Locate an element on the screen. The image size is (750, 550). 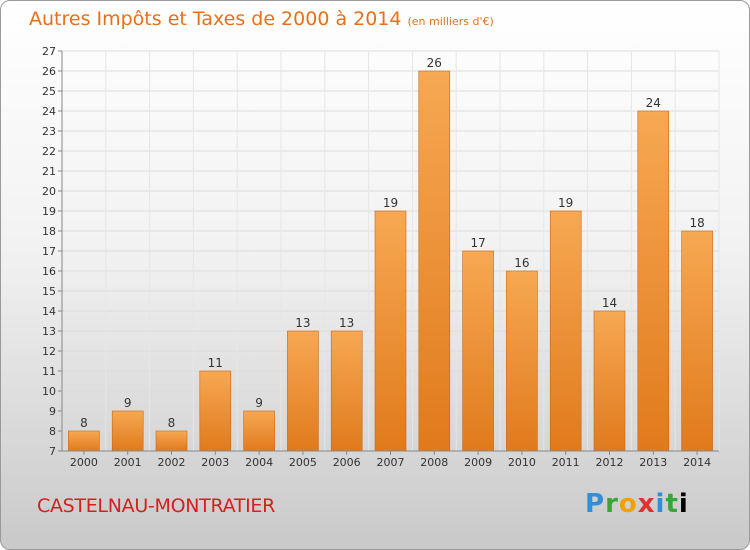
y-tick-label: 19 is located at coordinates (49, 211).